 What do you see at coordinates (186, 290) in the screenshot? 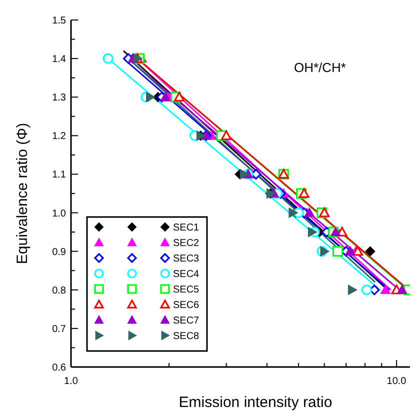
I see `legend-label: SEC5` at bounding box center [186, 290].